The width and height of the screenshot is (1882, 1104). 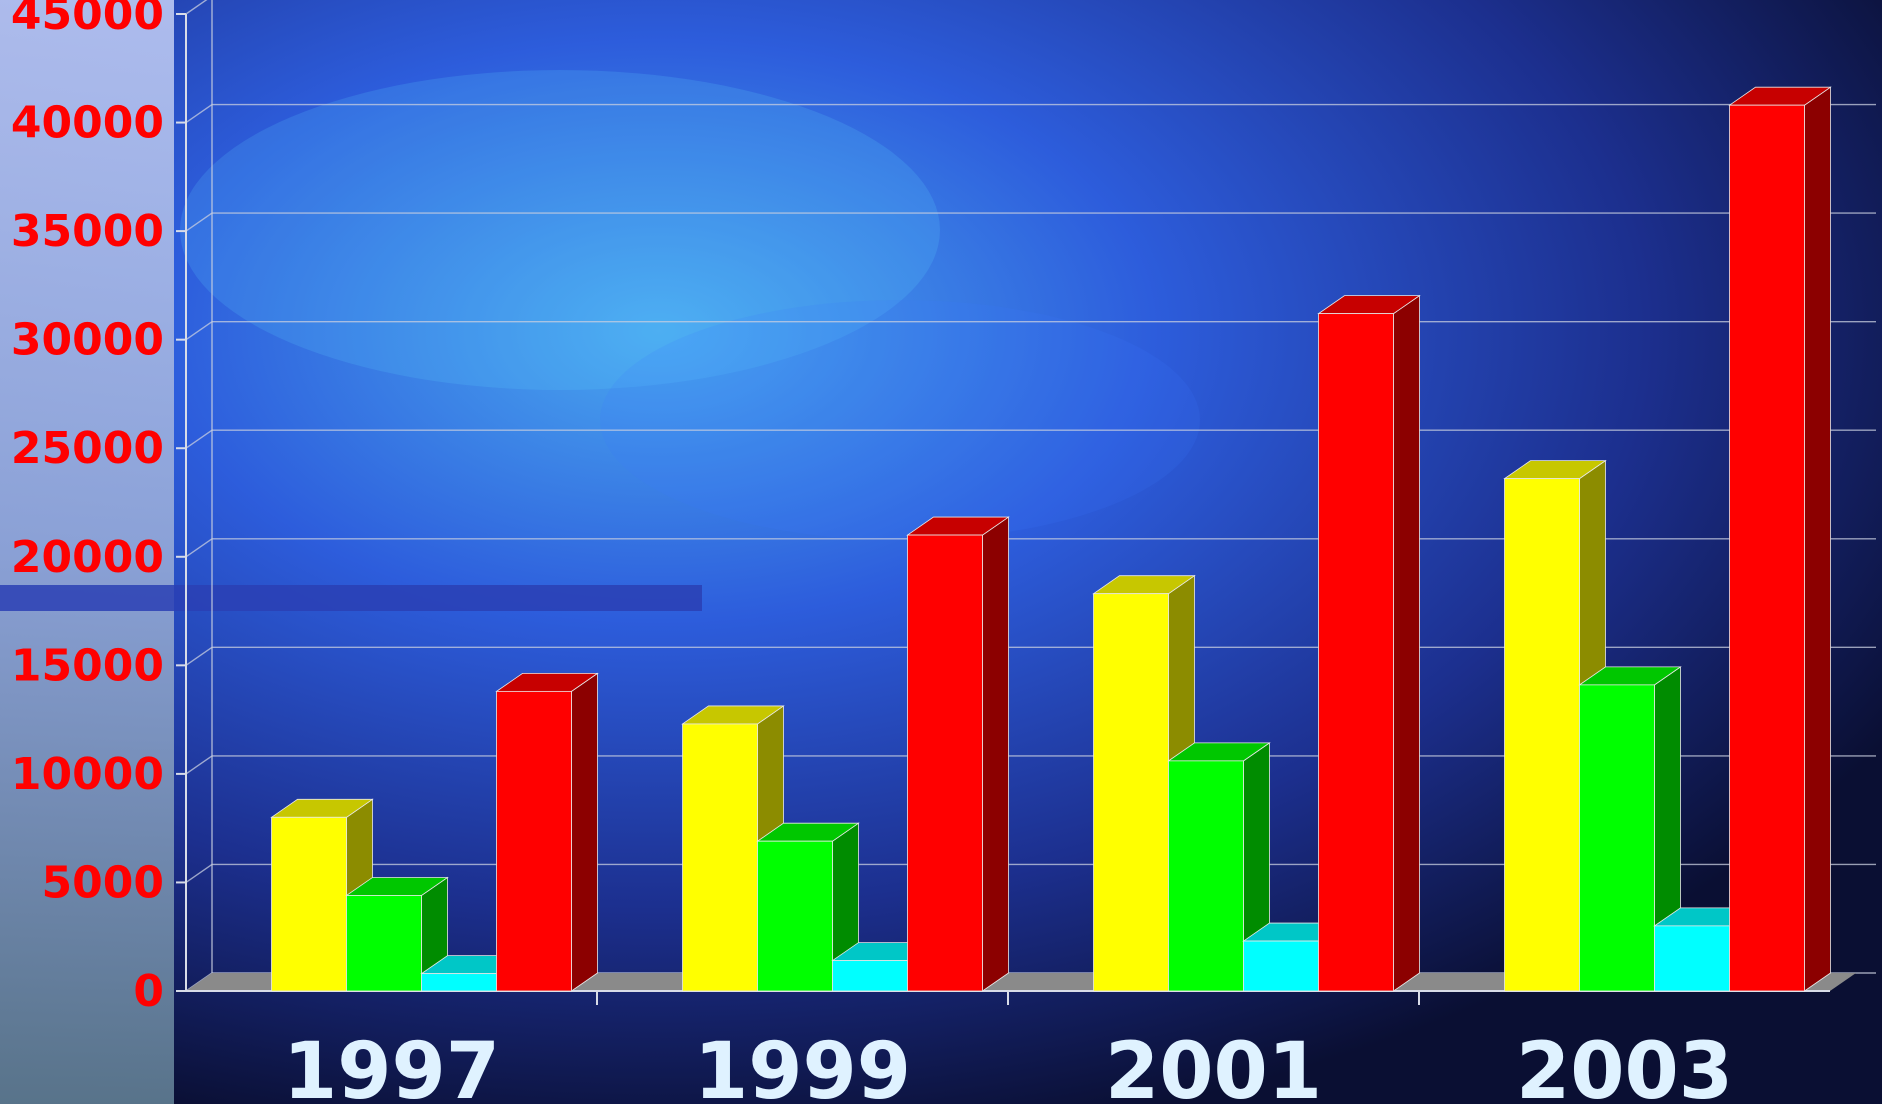 What do you see at coordinates (1624, 1065) in the screenshot?
I see `x-tick-label: 2003` at bounding box center [1624, 1065].